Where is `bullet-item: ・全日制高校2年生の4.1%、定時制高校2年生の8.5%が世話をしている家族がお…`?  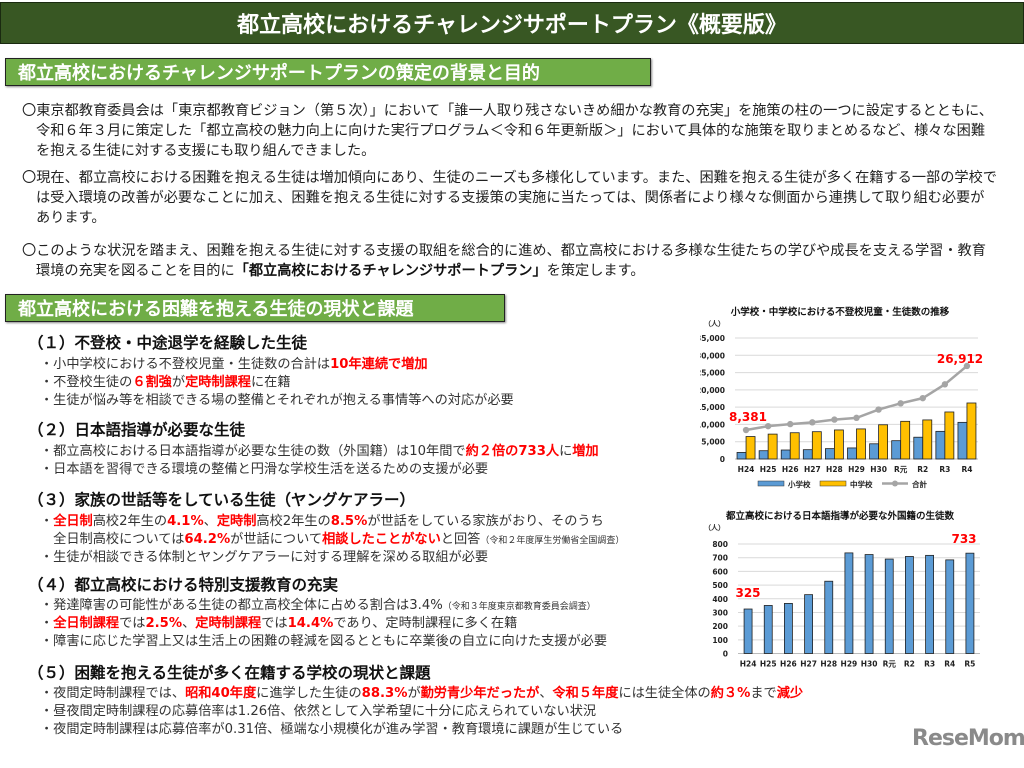
bullet-item: ・全日制高校2年生の4.1%、定時制高校2年生の8.5%が世話をしている家族がお… is located at coordinates (322, 522).